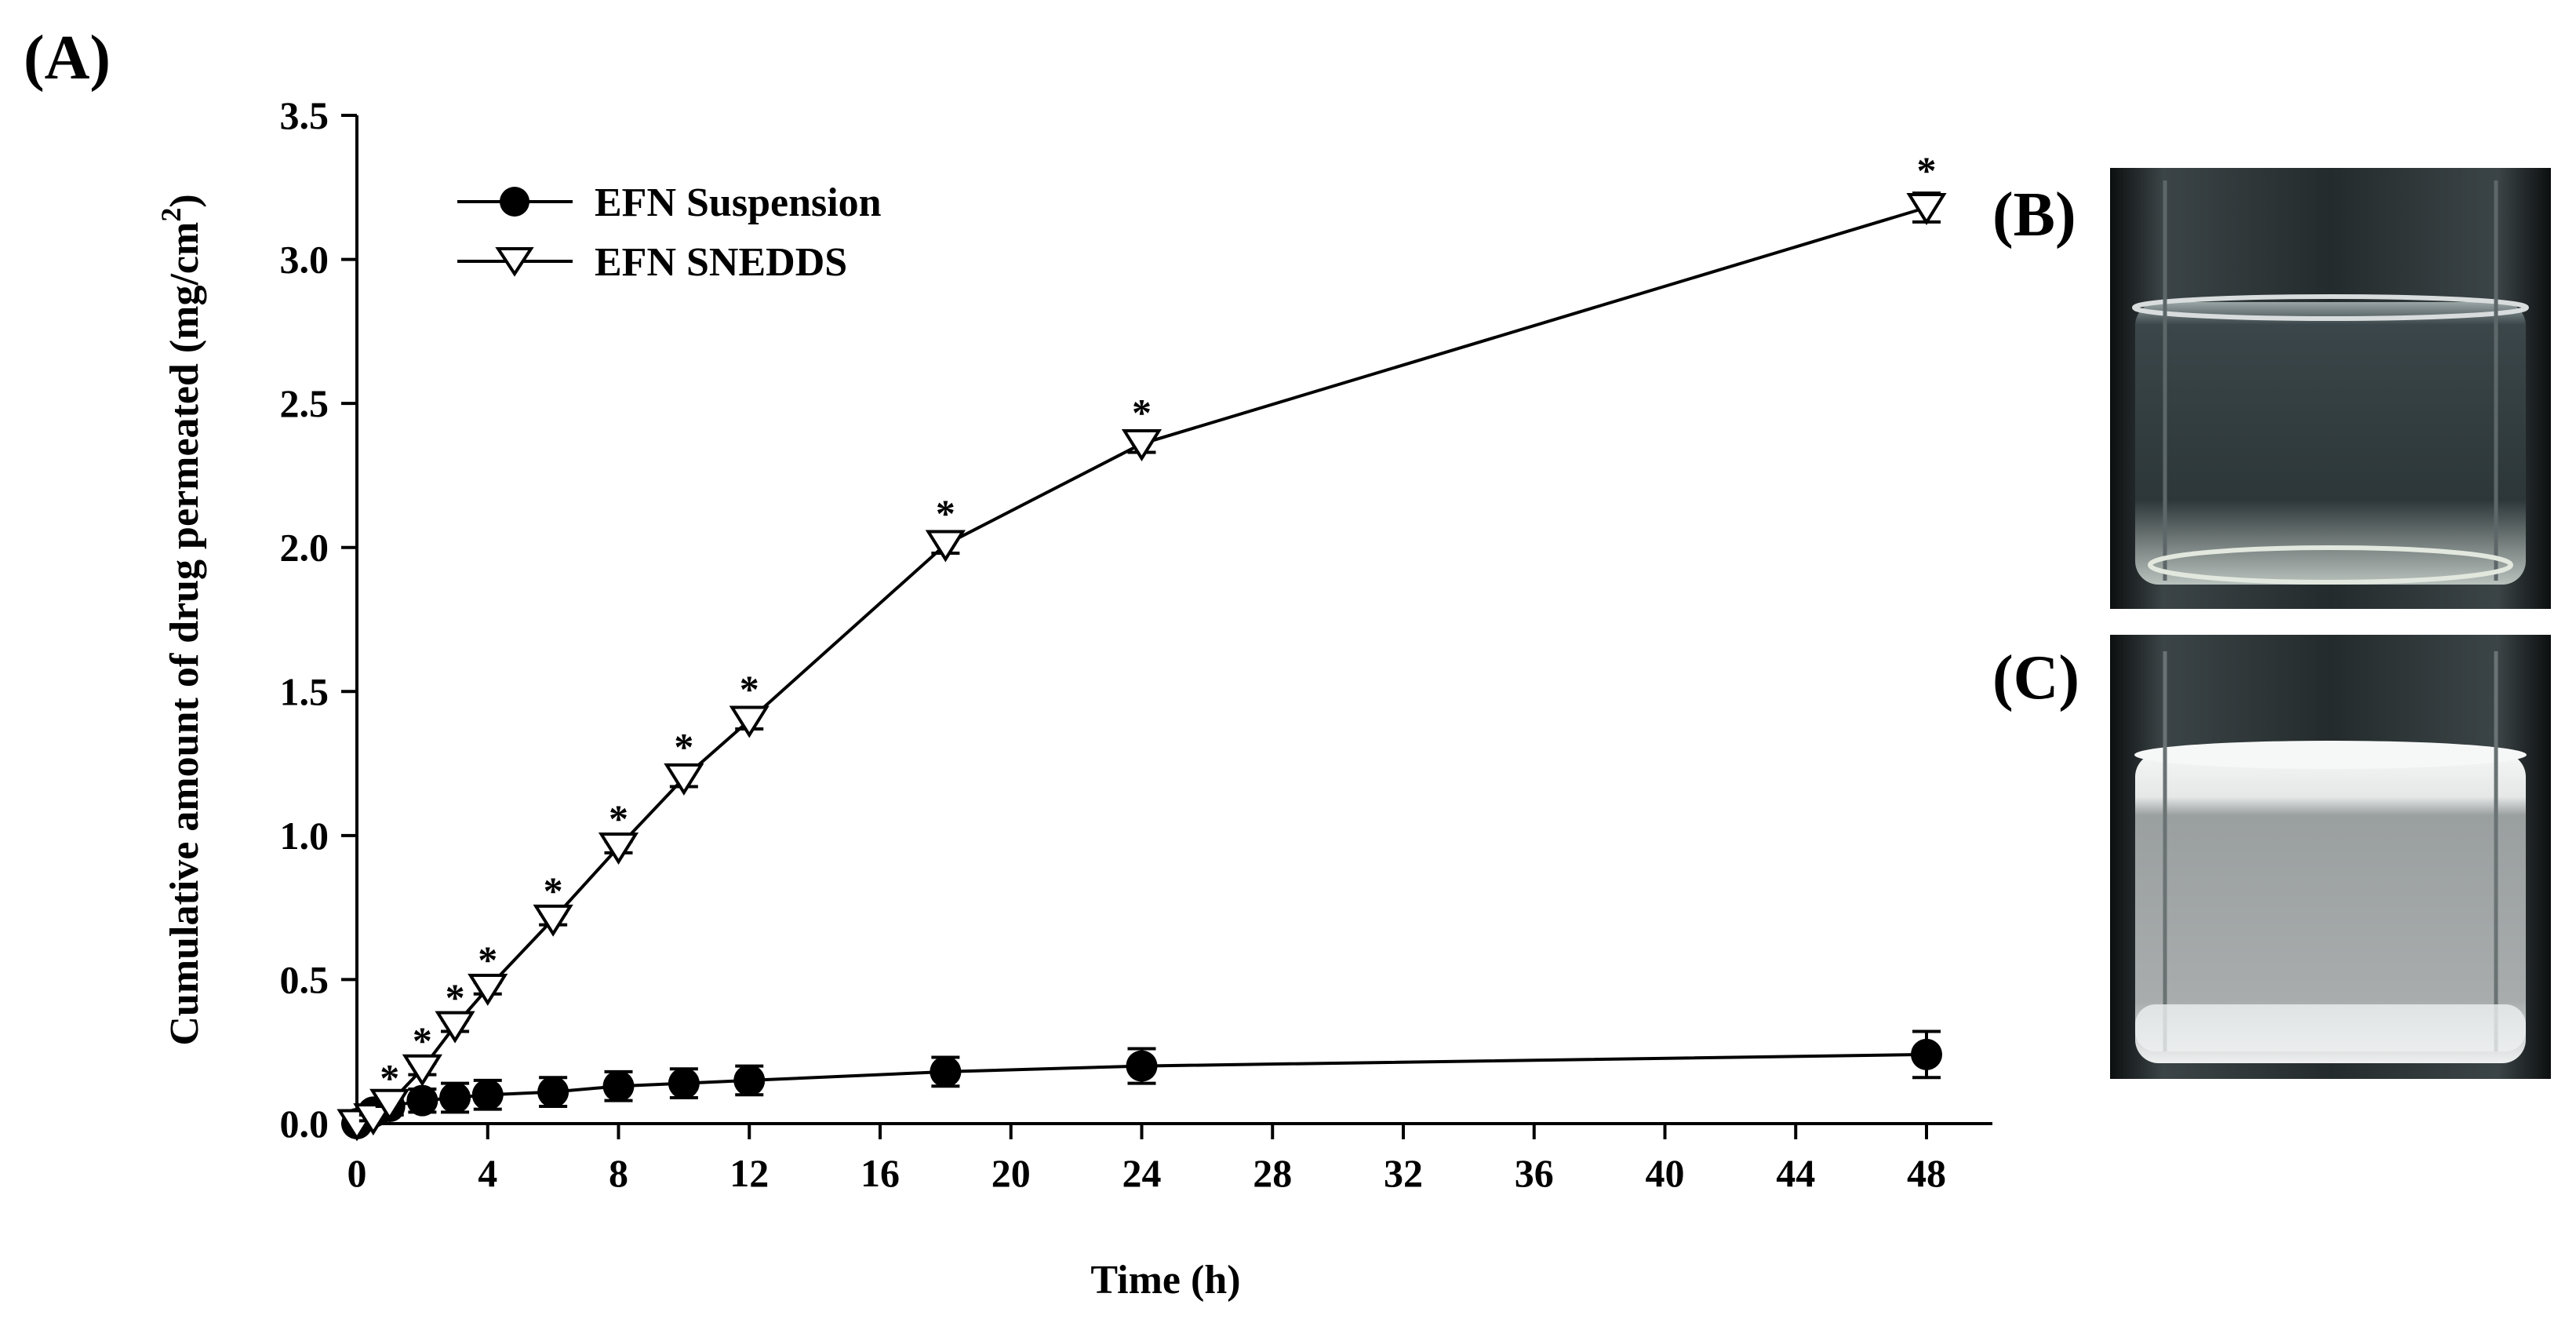 The image size is (2576, 1319). Describe the element at coordinates (1403, 1173) in the screenshot. I see `x-tick-label: 32` at that location.